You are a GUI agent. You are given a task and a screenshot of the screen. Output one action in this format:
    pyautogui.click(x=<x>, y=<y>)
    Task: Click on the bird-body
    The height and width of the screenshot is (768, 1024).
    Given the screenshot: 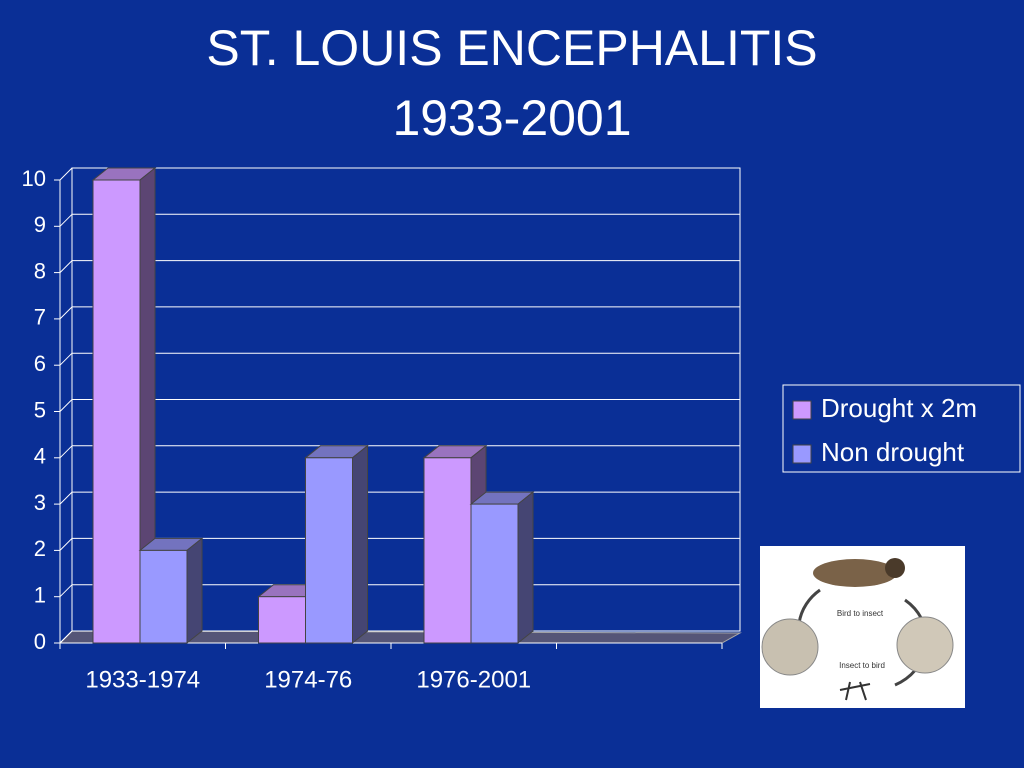 What is the action you would take?
    pyautogui.click(x=855, y=573)
    